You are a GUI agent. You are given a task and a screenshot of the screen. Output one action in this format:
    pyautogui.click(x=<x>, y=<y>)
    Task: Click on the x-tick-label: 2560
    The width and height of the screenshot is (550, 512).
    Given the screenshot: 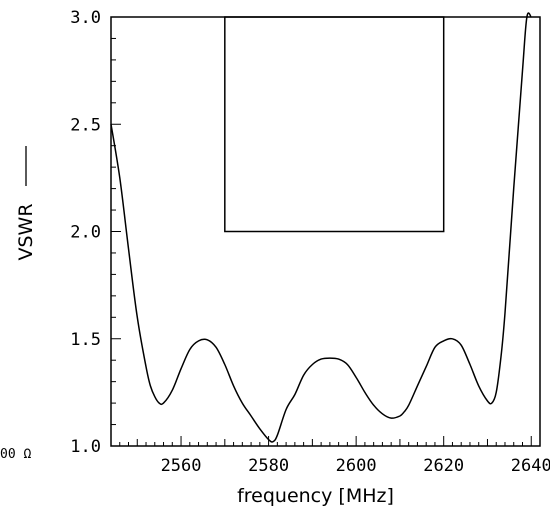 What is the action you would take?
    pyautogui.click(x=181, y=466)
    